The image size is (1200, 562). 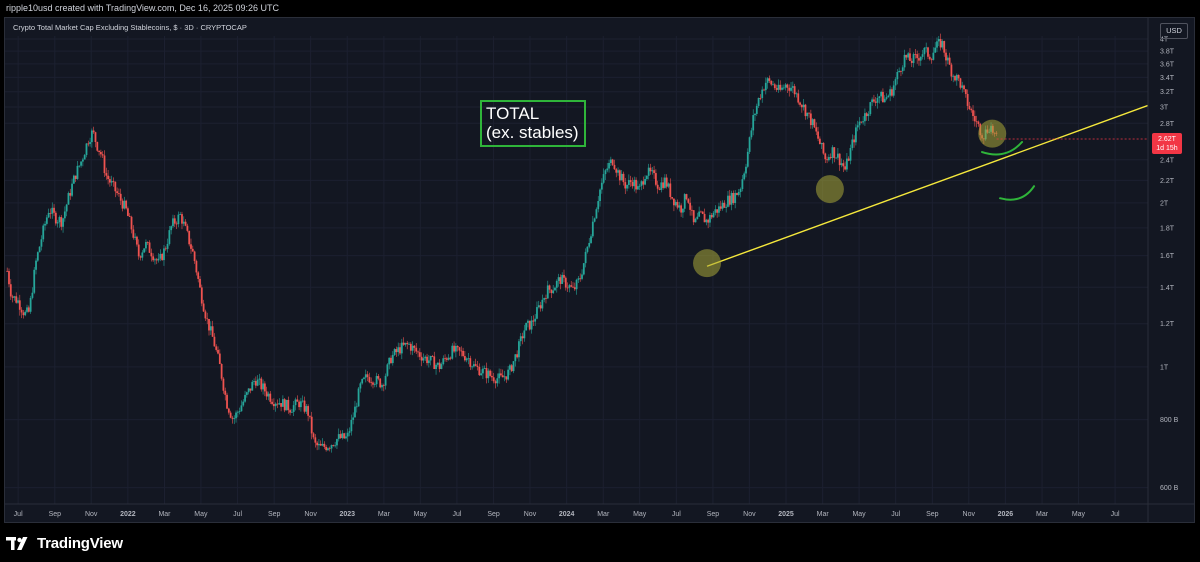 I want to click on price-tick-label: 2T, so click(x=1164, y=203).